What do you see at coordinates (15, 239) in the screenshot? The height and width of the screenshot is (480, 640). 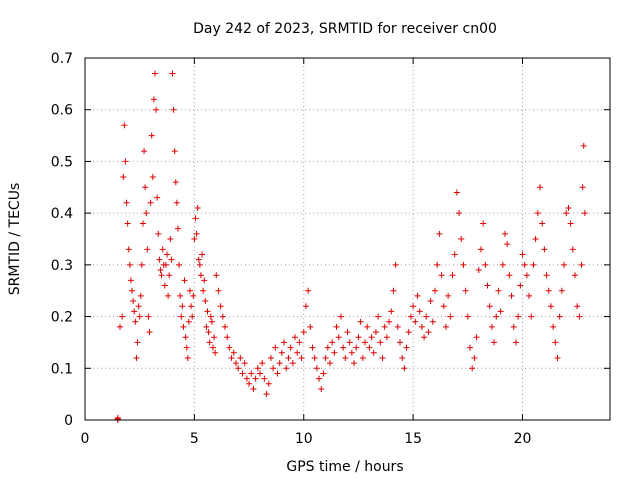 I see `y-axis-label: SRMTID / TECUs` at bounding box center [15, 239].